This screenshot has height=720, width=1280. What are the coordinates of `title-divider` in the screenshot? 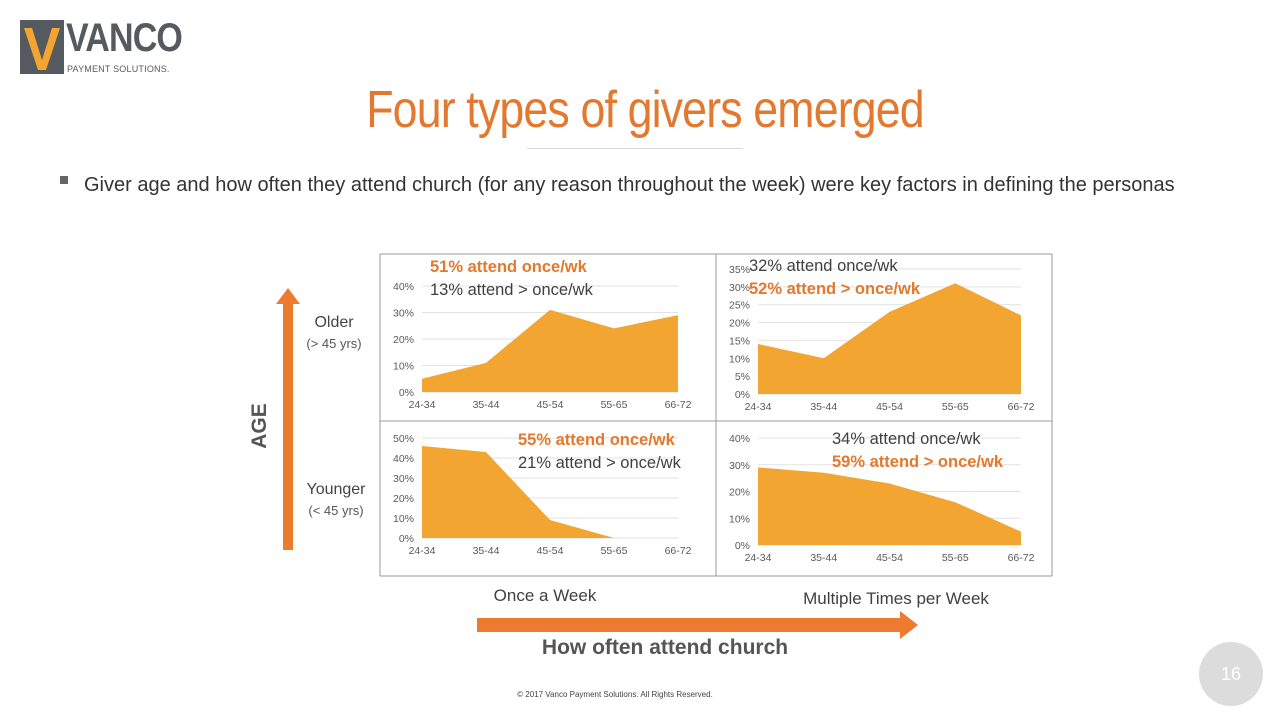 It's located at (635, 148).